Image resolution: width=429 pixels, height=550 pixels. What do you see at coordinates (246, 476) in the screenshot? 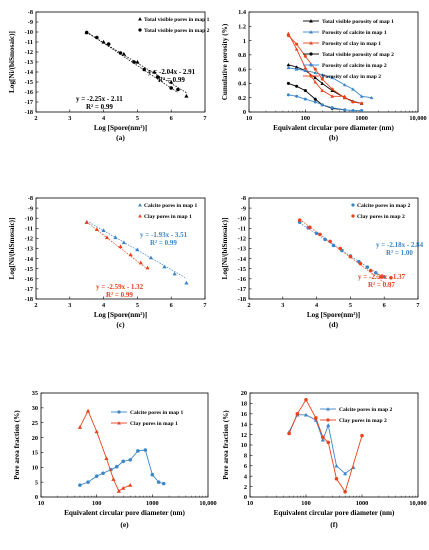
I see `y-tick-label: 4` at bounding box center [246, 476].